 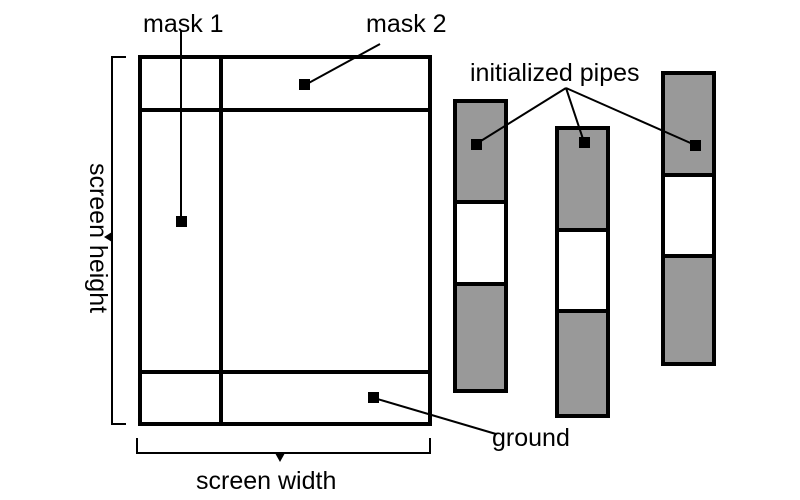 I want to click on mask-2-label: mask 2, so click(x=406, y=24).